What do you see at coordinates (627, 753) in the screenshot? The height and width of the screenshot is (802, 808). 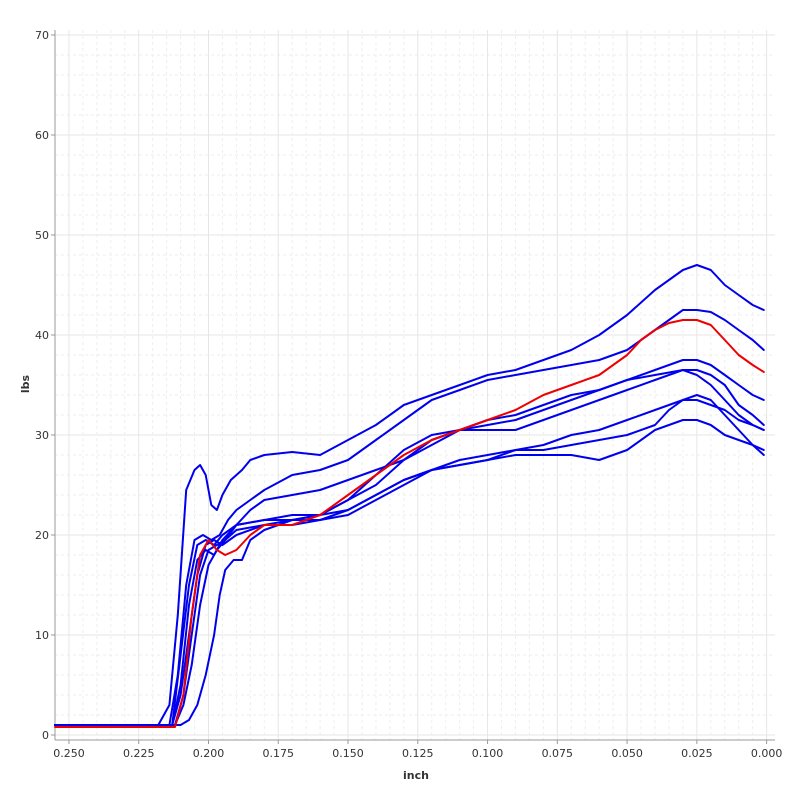 I see `x-tick-label: 0.050` at bounding box center [627, 753].